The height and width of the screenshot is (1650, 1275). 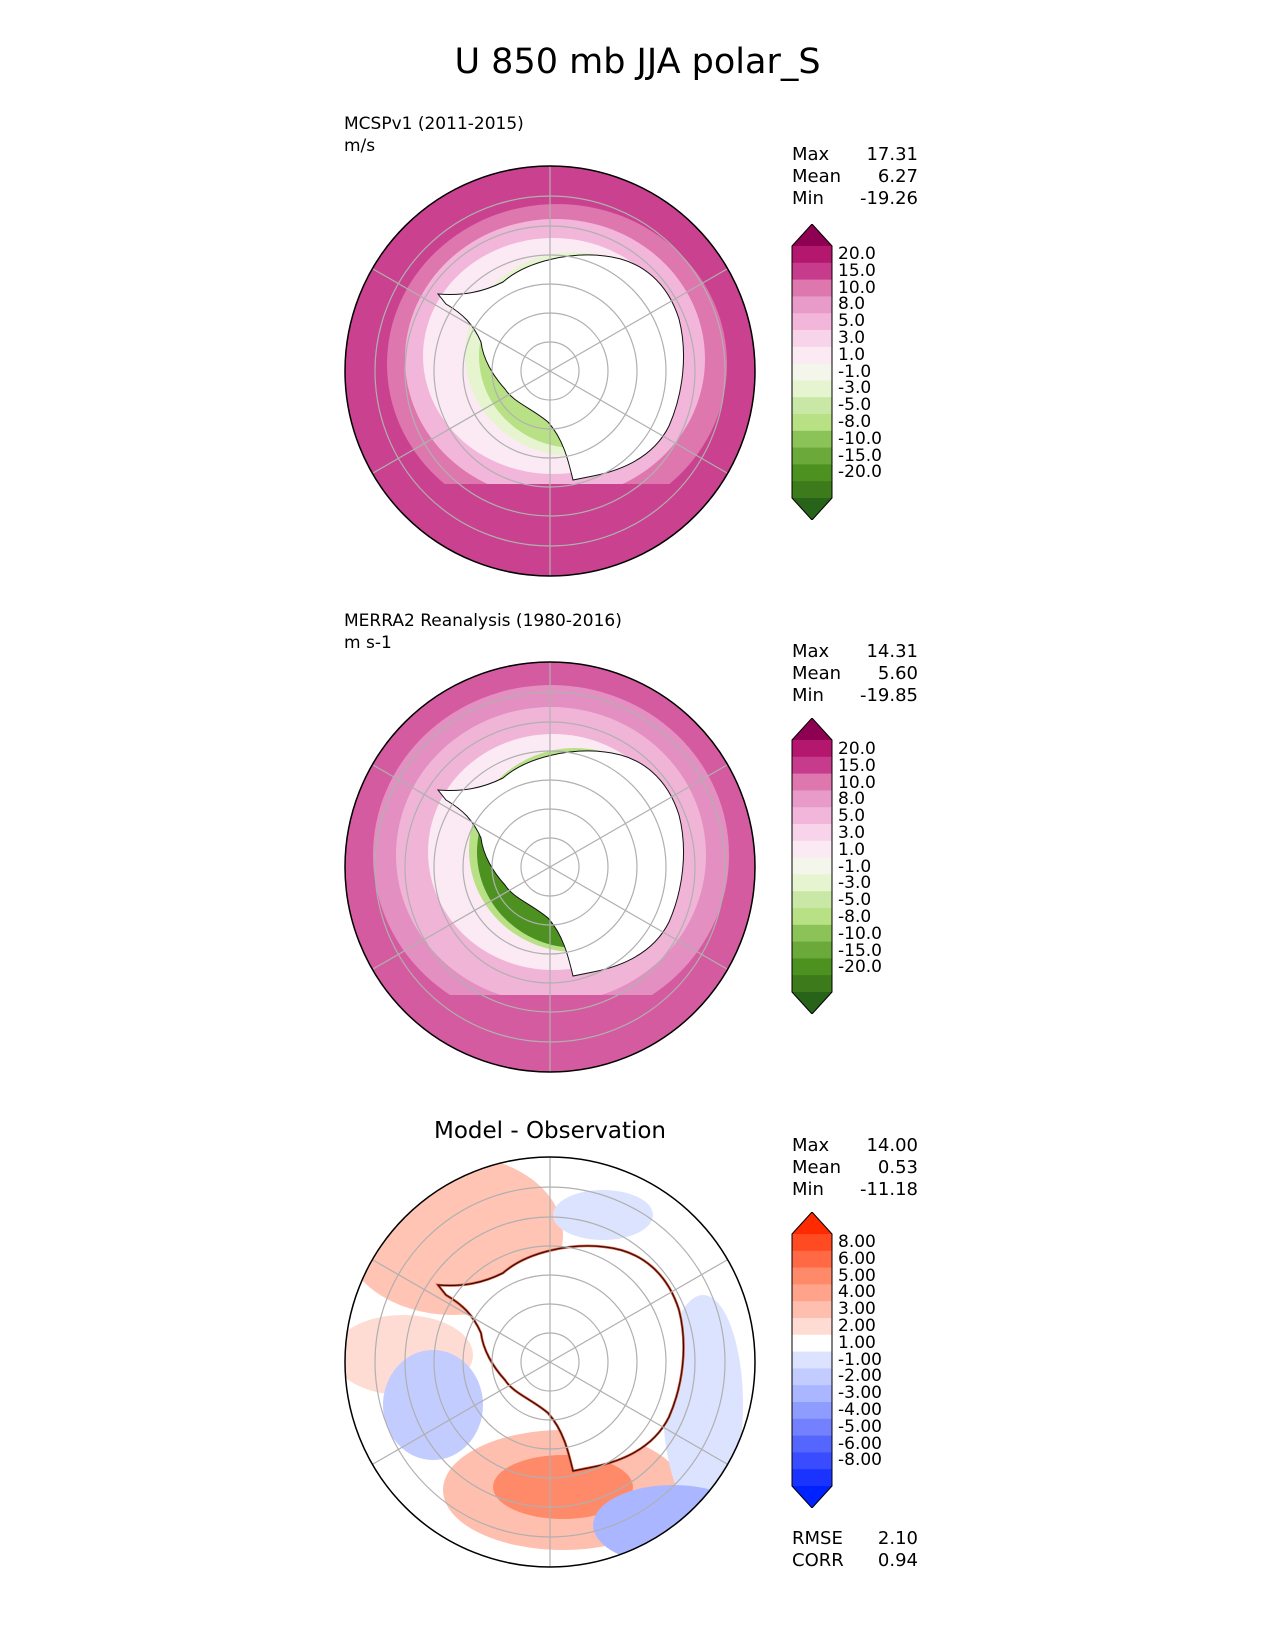 I want to click on panel-1-colorbar-tick-label: 15.0, so click(x=857, y=270).